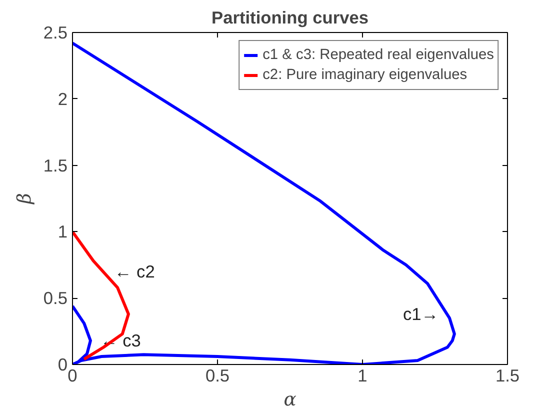 The width and height of the screenshot is (560, 420). I want to click on x-tick-label: 0.5, so click(217, 376).